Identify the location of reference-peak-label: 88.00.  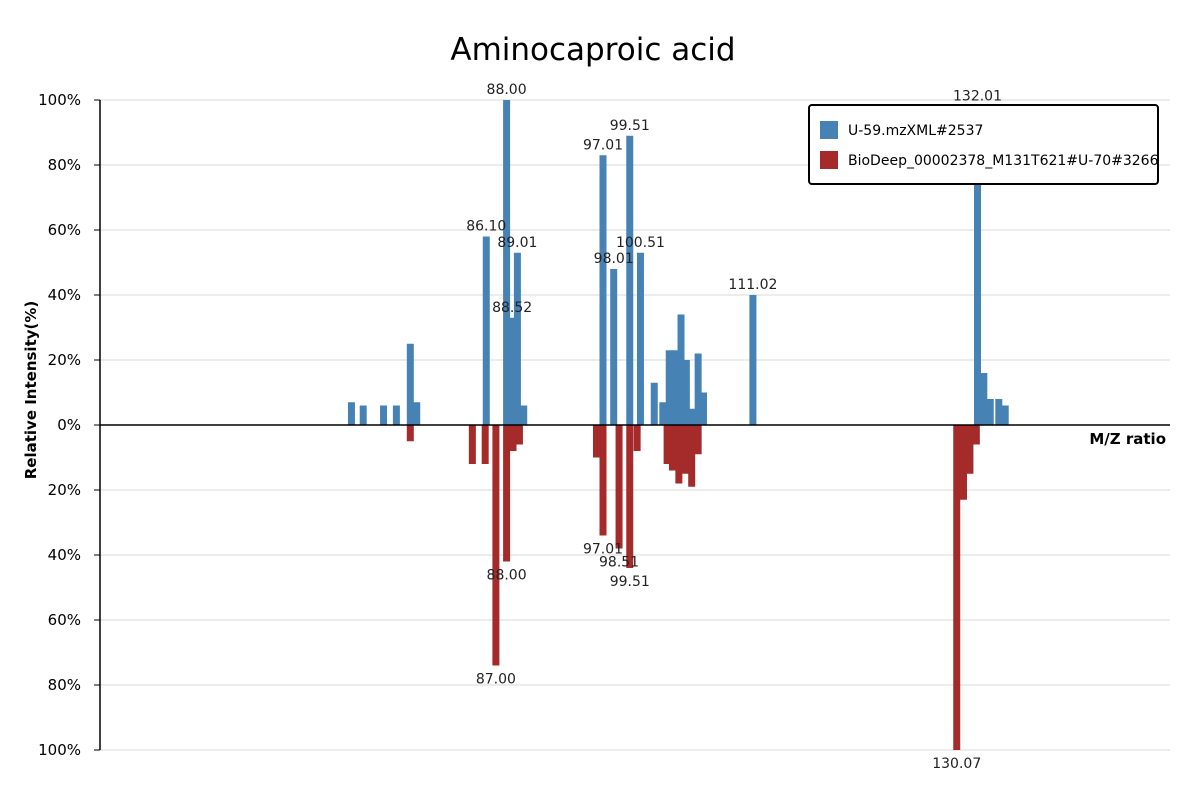
(507, 576).